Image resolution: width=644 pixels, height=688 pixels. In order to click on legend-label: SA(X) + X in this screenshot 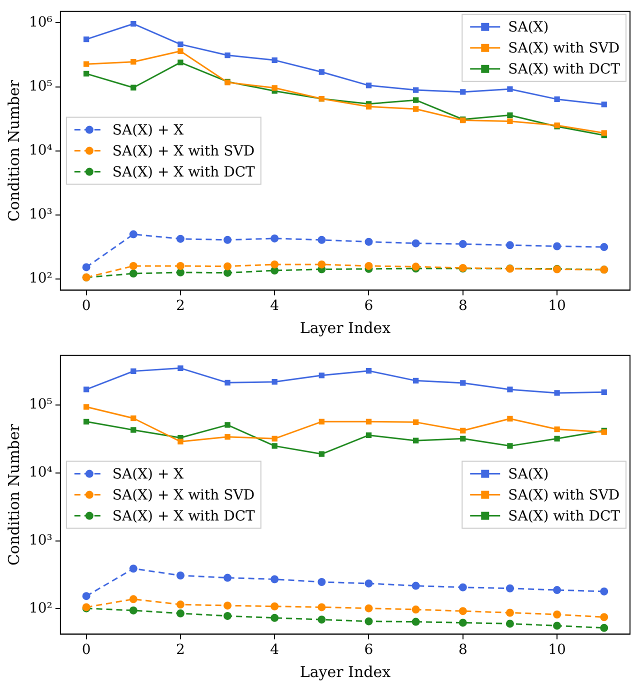, I will do `click(148, 474)`.